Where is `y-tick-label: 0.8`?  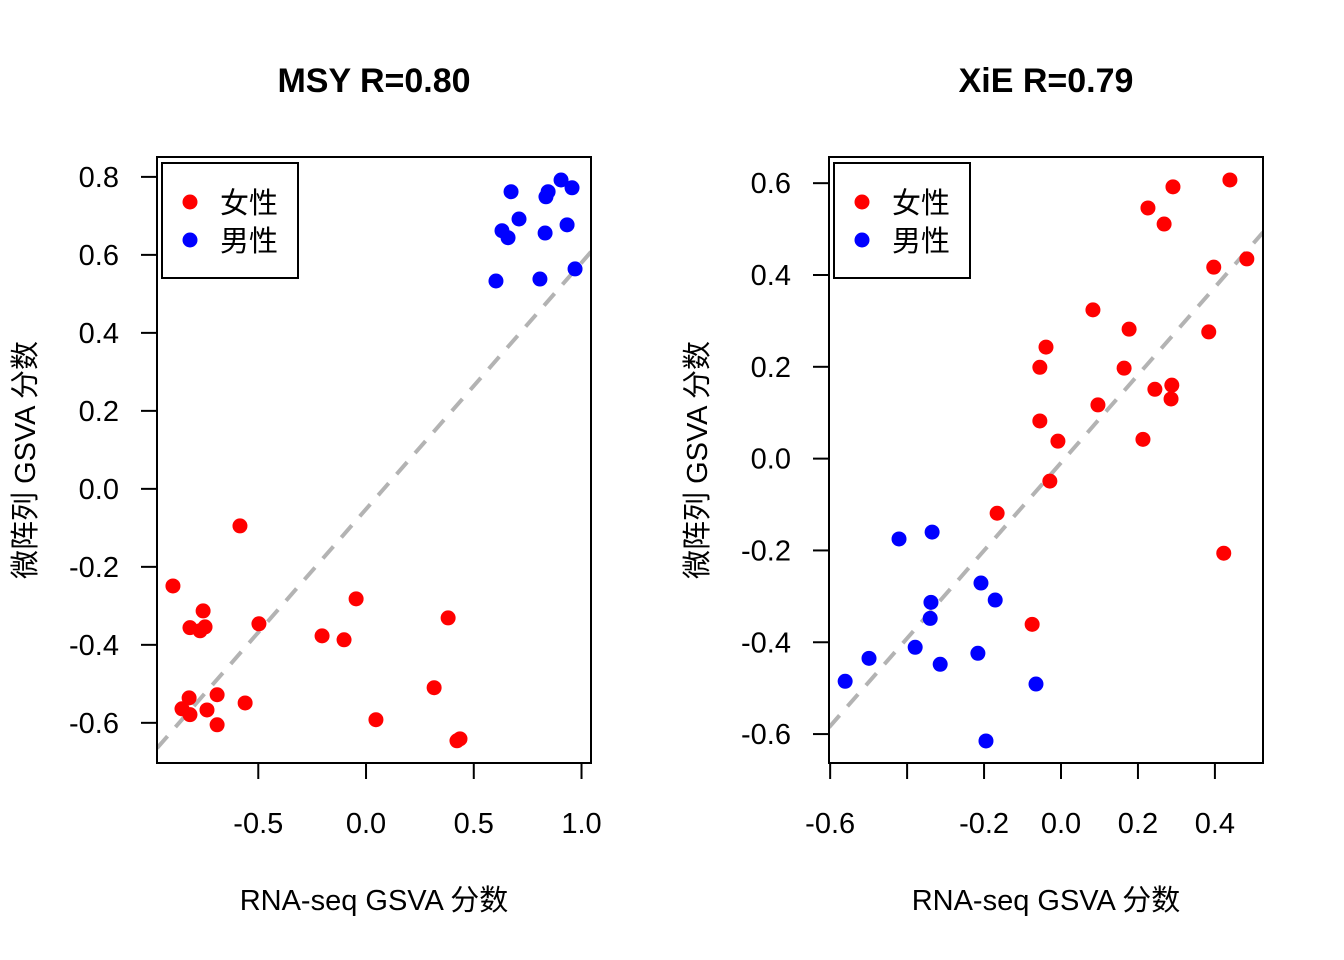 y-tick-label: 0.8 is located at coordinates (99, 178).